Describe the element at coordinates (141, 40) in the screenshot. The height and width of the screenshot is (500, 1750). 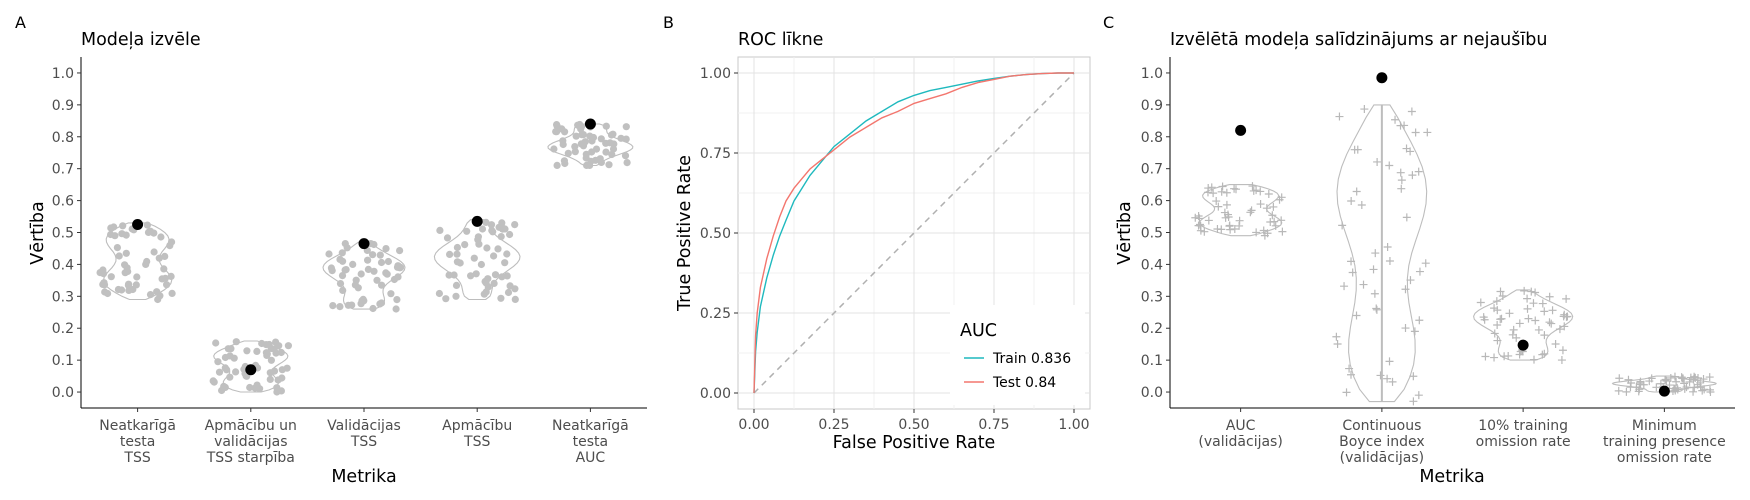
I see `chart-title-a: Modeļa izvēle` at that location.